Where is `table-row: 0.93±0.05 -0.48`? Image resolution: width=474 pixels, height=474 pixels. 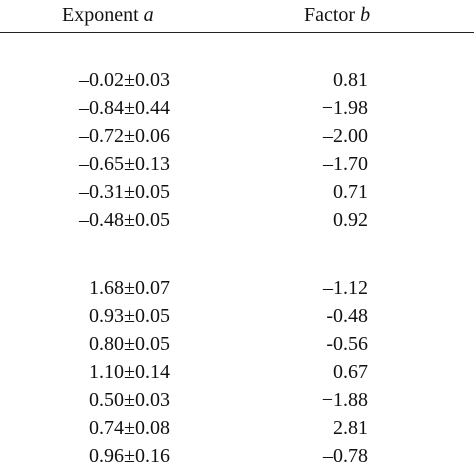
table-row: 0.93±0.05 -0.48 is located at coordinates (237, 316).